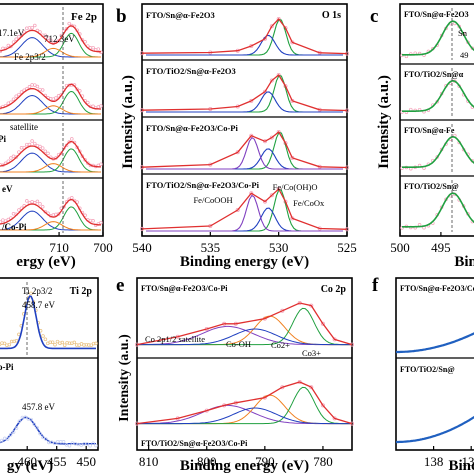 The image size is (474, 474). What do you see at coordinates (50, 96) in the screenshot?
I see `panel-a-envelope` at bounding box center [50, 96].